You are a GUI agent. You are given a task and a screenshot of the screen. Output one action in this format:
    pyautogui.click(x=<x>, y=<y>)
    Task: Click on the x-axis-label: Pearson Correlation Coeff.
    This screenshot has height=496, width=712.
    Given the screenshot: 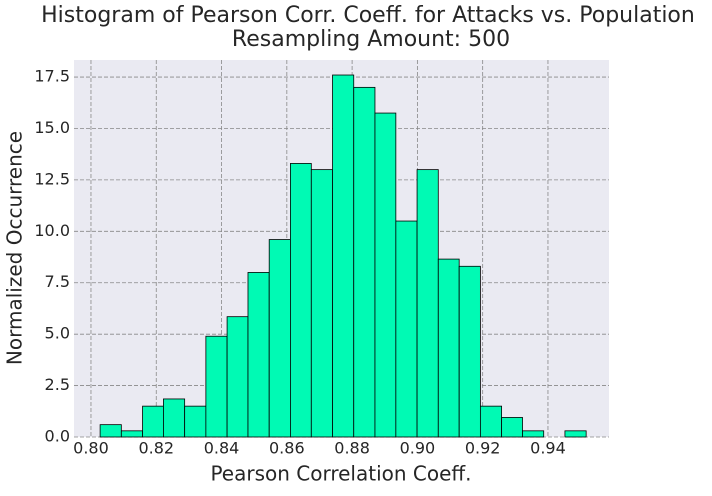 What is the action you would take?
    pyautogui.click(x=340, y=474)
    